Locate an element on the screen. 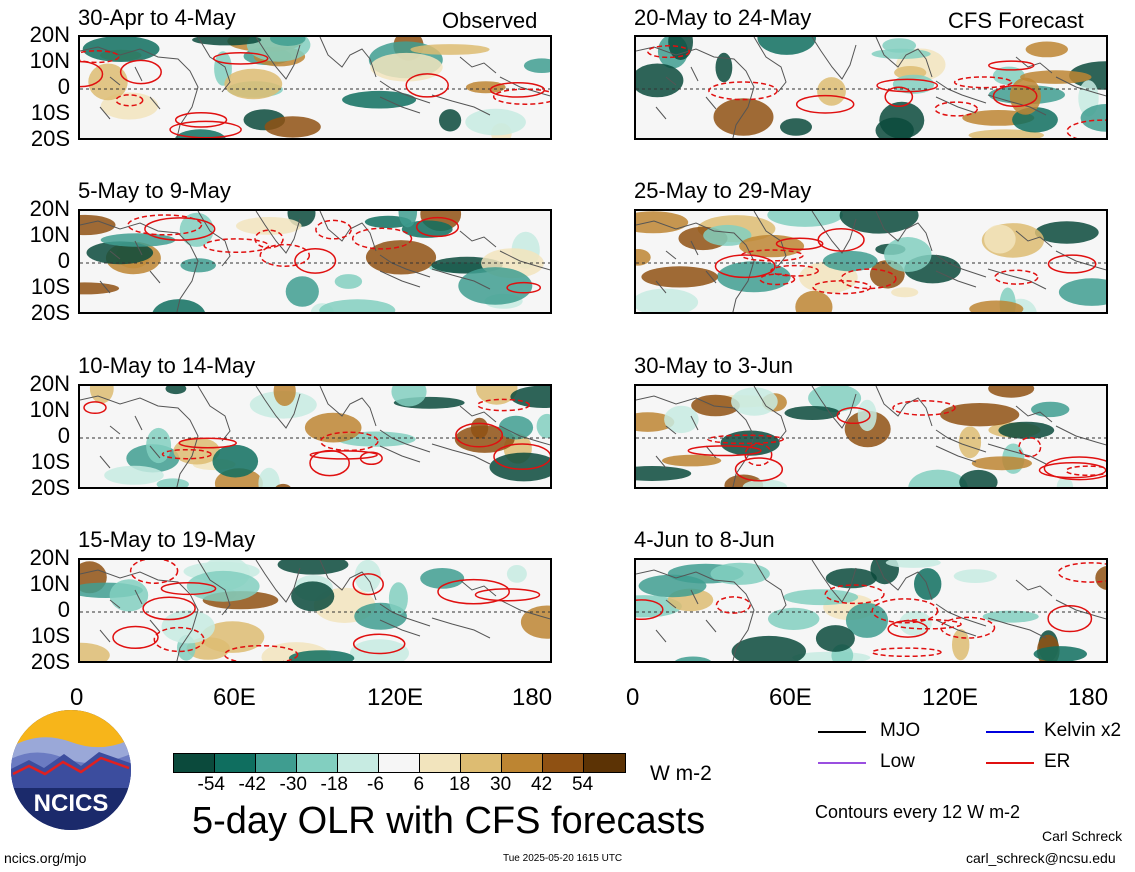 This screenshot has height=872, width=1135. lat-label: 20S is located at coordinates (50, 661).